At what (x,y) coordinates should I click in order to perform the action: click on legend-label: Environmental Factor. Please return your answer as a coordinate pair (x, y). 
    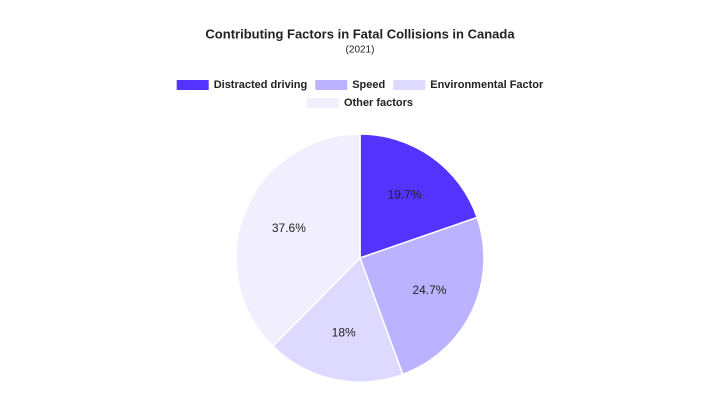
    Looking at the image, I should click on (487, 85).